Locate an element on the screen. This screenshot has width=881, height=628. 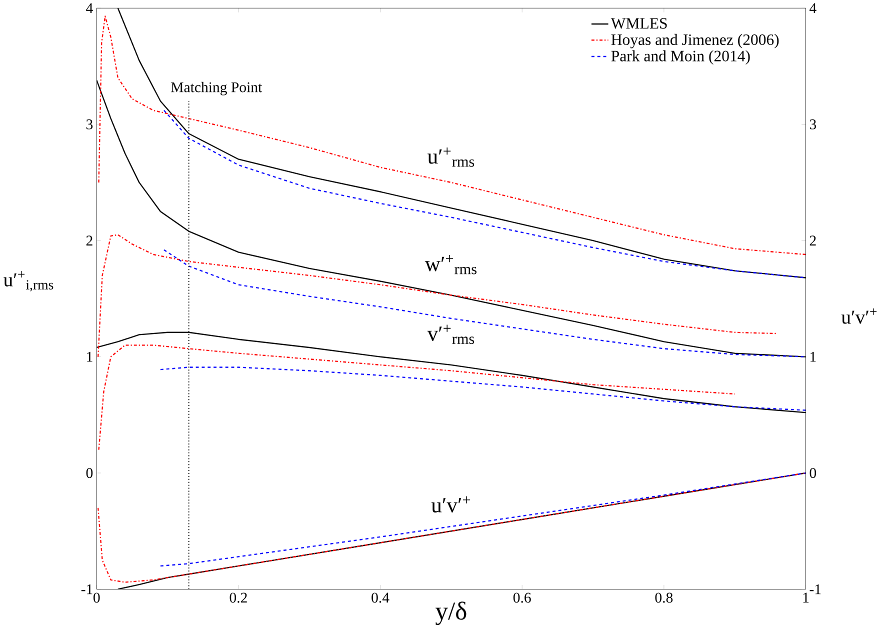
x-tick-label: 1 is located at coordinates (806, 597).